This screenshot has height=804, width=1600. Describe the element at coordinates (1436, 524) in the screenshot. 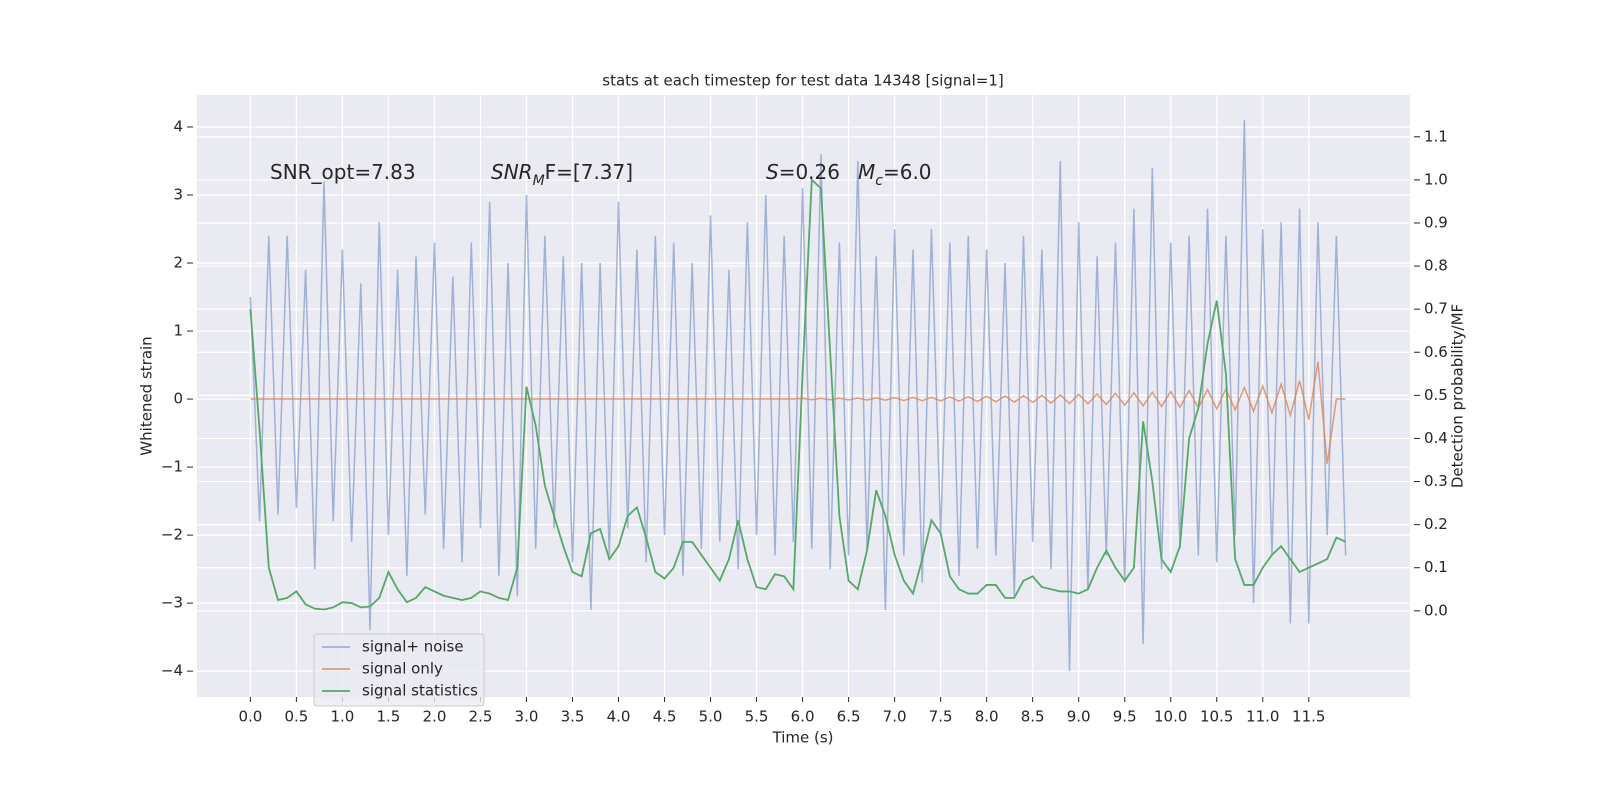

I see `y2-tick-label: 0.2` at that location.